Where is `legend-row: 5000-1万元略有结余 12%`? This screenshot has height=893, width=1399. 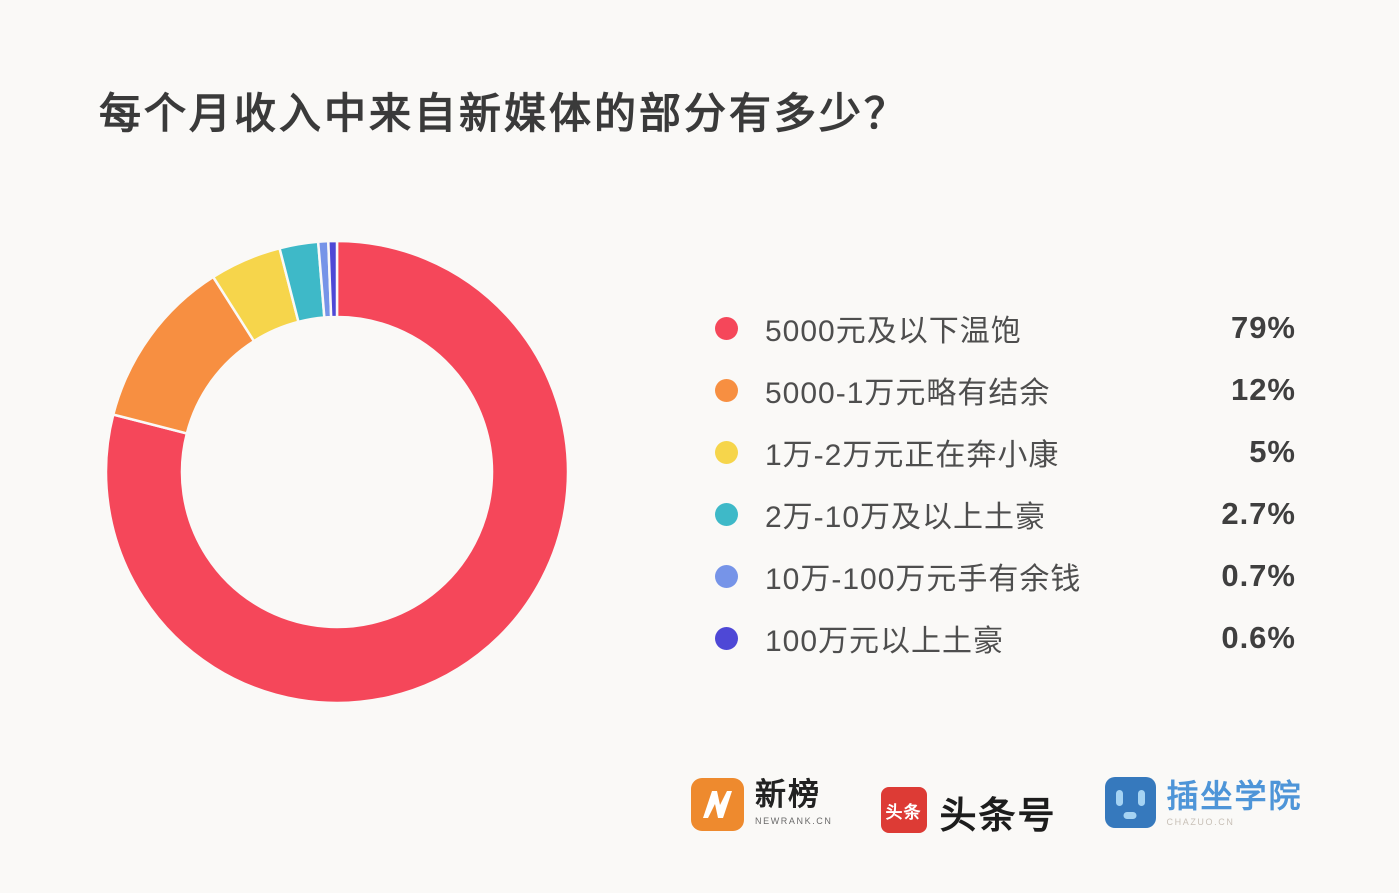
legend-row: 5000-1万元略有结余 12% is located at coordinates (1005, 390).